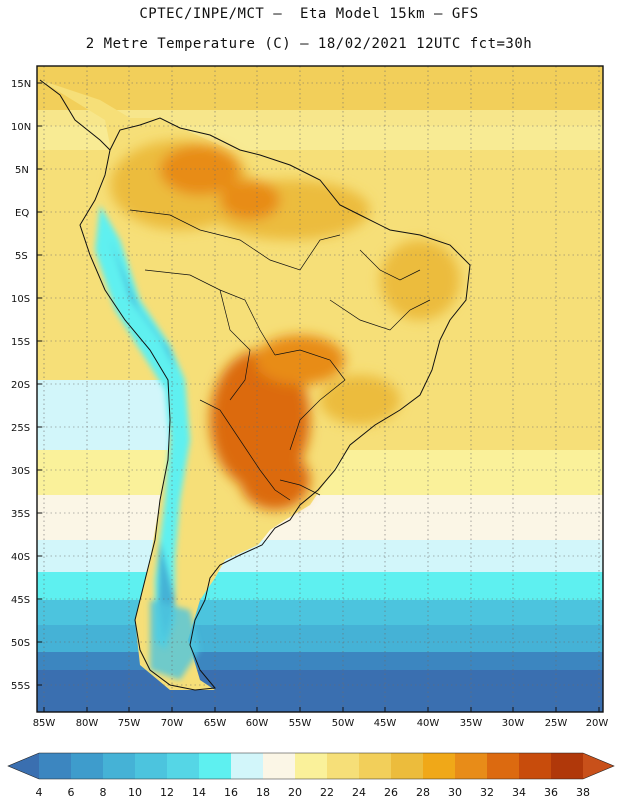 This screenshot has width=618, height=800. What do you see at coordinates (20, 299) in the screenshot?
I see `lat-label: 10S` at bounding box center [20, 299].